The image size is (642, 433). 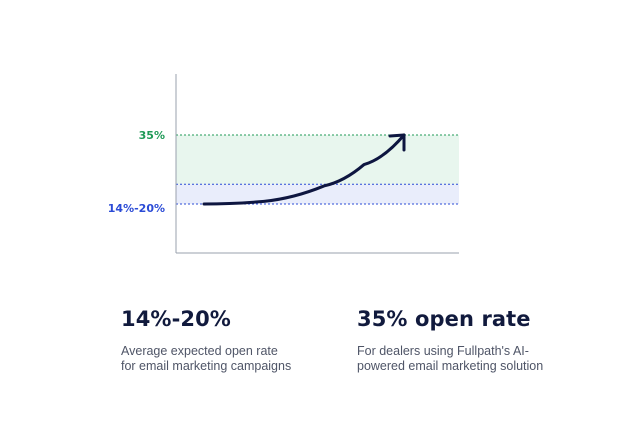 What do you see at coordinates (152, 135) in the screenshot?
I see `band-label: 35%` at bounding box center [152, 135].